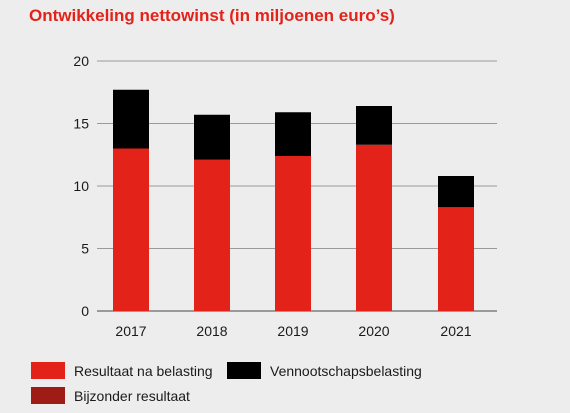  I want to click on legend-label-vennootschapsbelasting: Vennootschapsbelasting, so click(346, 370).